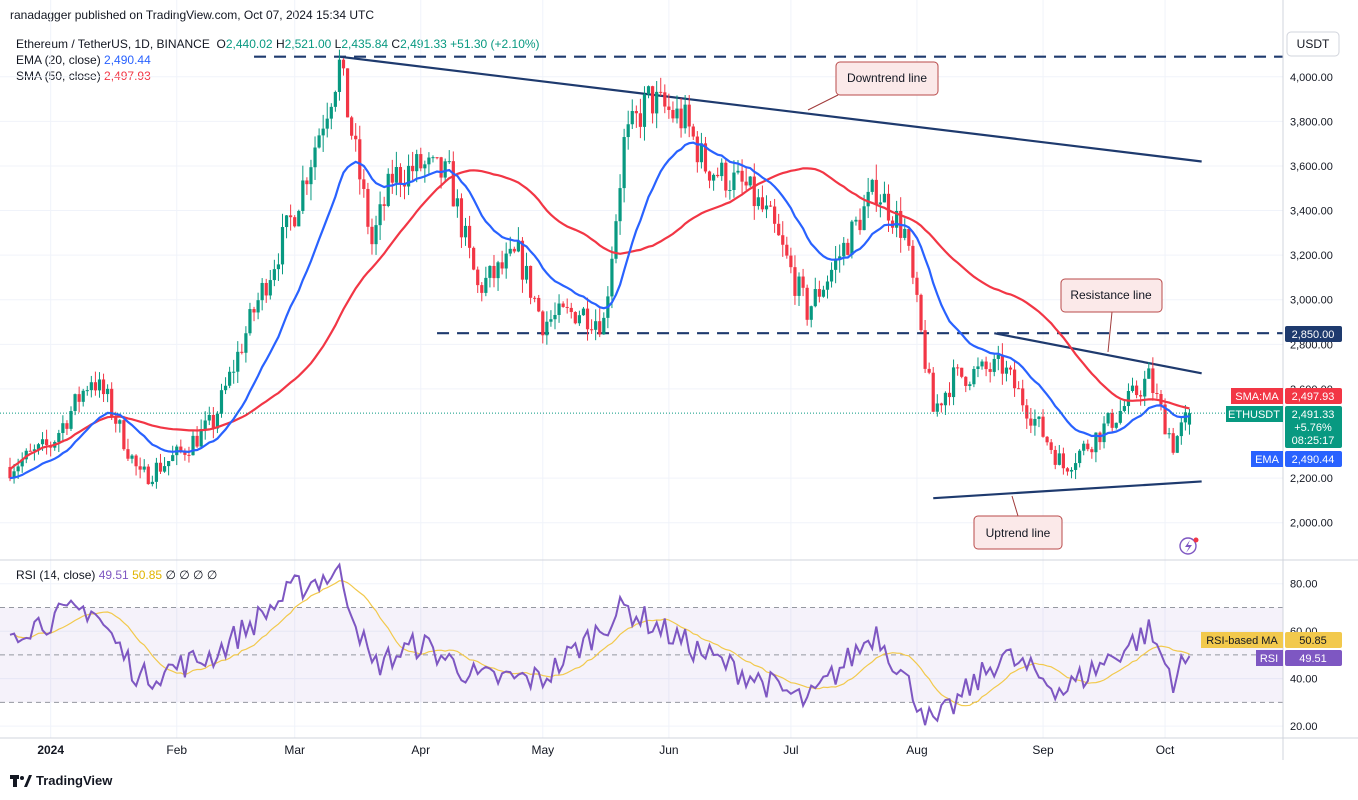 This screenshot has height=800, width=1358. What do you see at coordinates (61, 780) in the screenshot?
I see `footer-brand: TradingView` at bounding box center [61, 780].